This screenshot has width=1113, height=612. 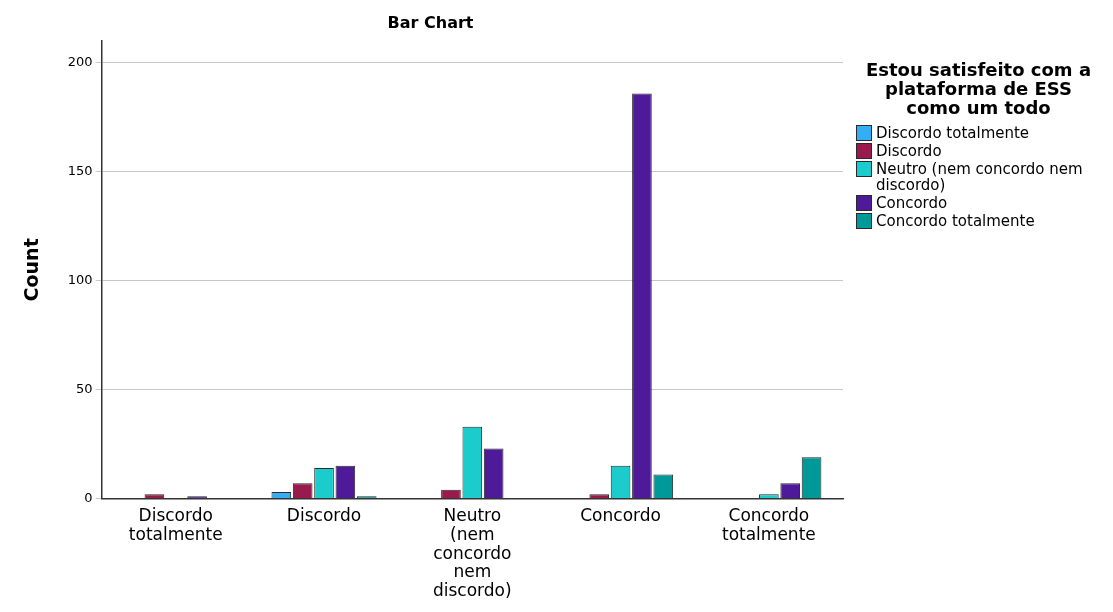 What do you see at coordinates (980, 177) in the screenshot?
I see `legend-label: Neutro (nem concordo nem discordo)` at bounding box center [980, 177].